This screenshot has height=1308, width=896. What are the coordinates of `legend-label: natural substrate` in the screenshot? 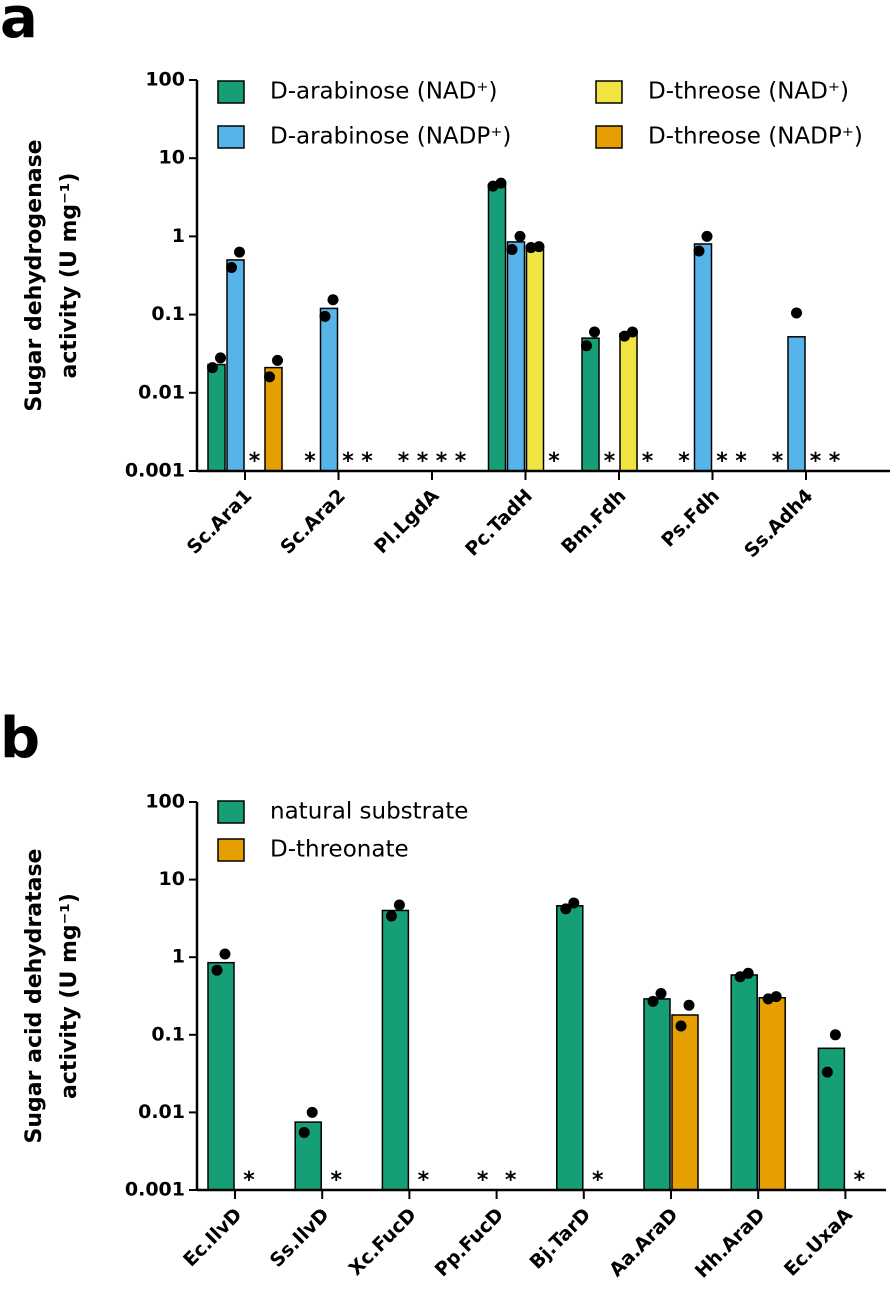 It's located at (369, 812).